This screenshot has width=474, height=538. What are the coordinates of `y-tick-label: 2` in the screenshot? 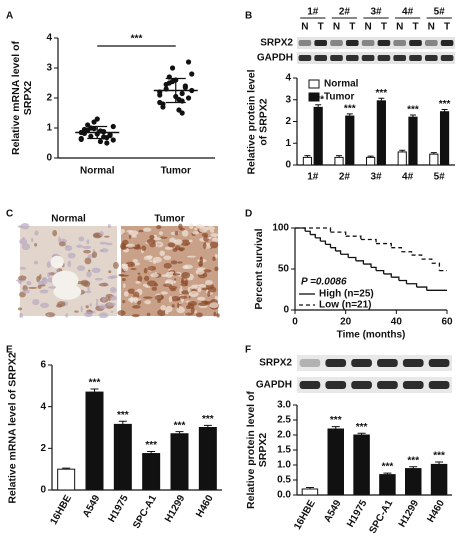 It's located at (288, 121).